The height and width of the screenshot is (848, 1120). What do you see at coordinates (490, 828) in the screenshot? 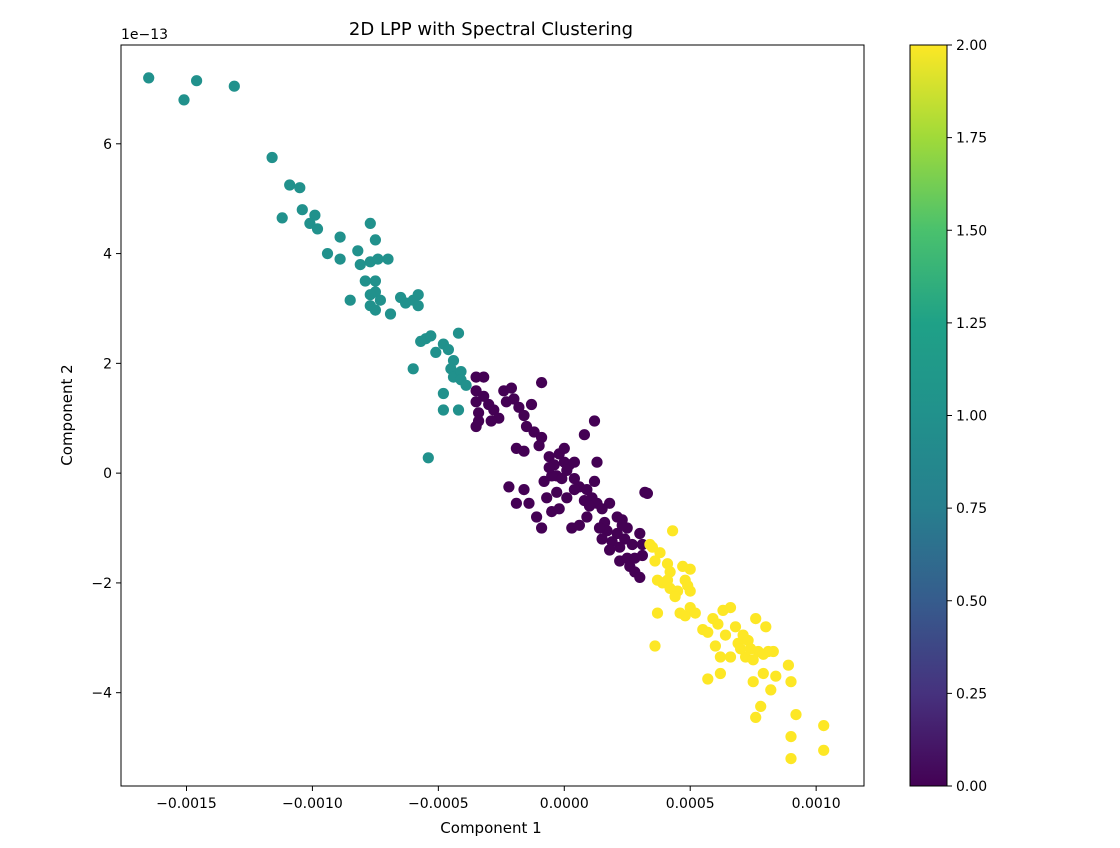
I see `x-axis-label: Component 1` at bounding box center [490, 828].